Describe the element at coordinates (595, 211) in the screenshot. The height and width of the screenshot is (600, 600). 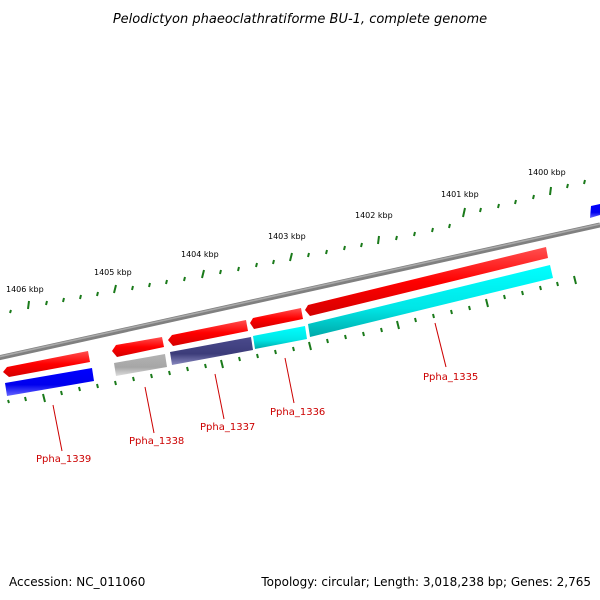
I see `gene-partial-right` at that location.